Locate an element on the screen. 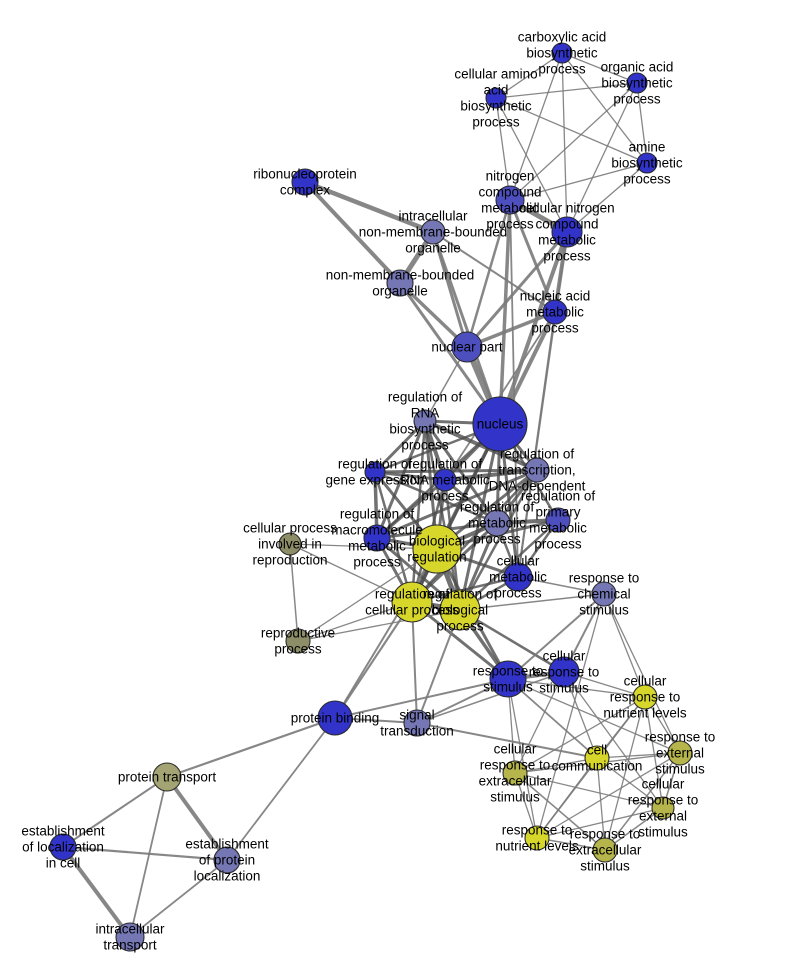  node-label-regRNAbio: regulation of RNA biosynthetic process is located at coordinates (425, 421).